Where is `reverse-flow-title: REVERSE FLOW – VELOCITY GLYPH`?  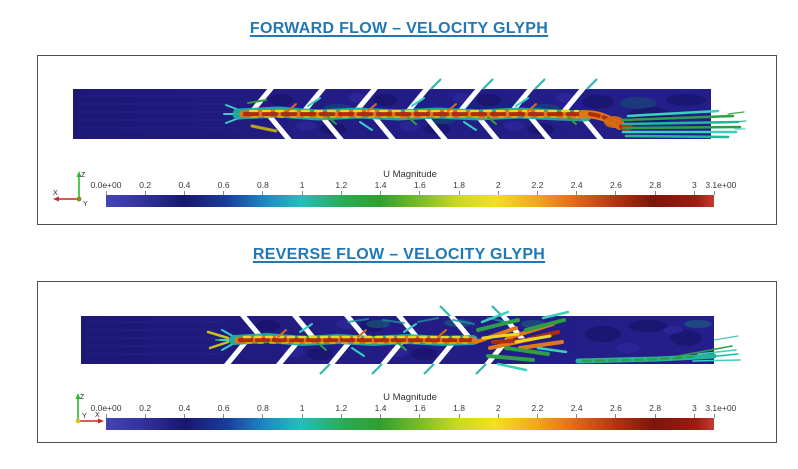 reverse-flow-title: REVERSE FLOW – VELOCITY GLYPH is located at coordinates (399, 254).